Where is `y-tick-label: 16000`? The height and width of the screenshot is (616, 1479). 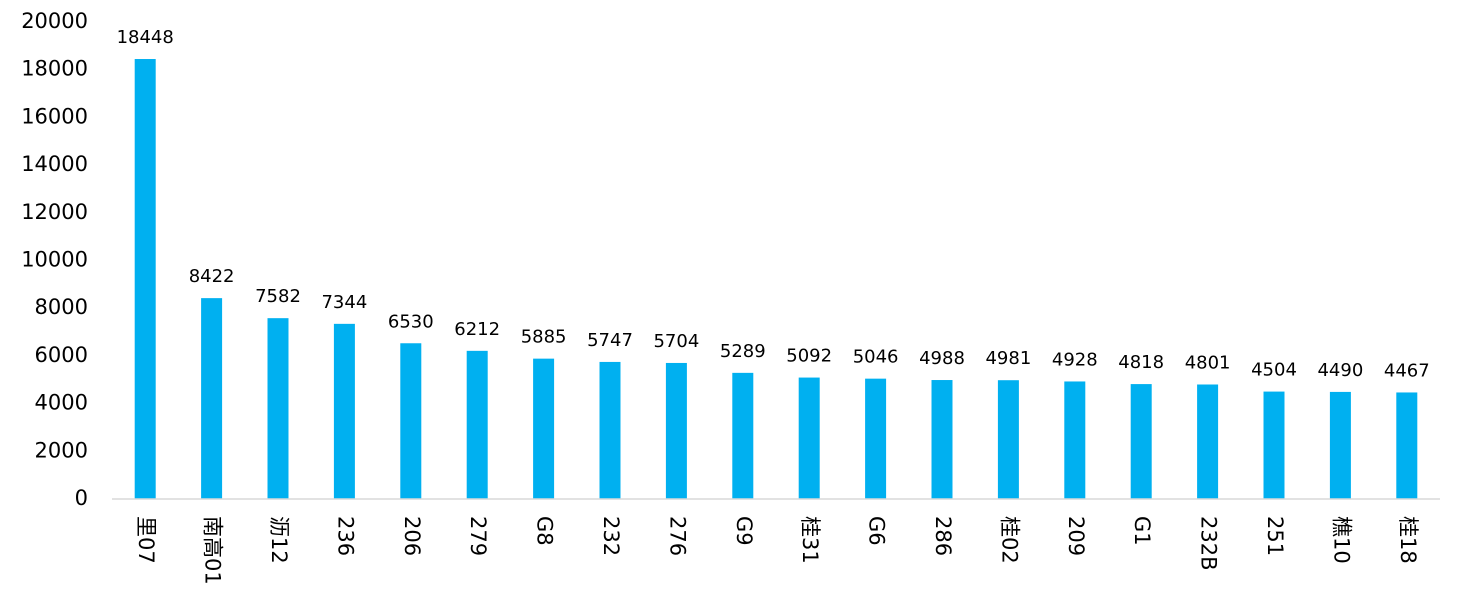
y-tick-label: 16000 is located at coordinates (54, 116).